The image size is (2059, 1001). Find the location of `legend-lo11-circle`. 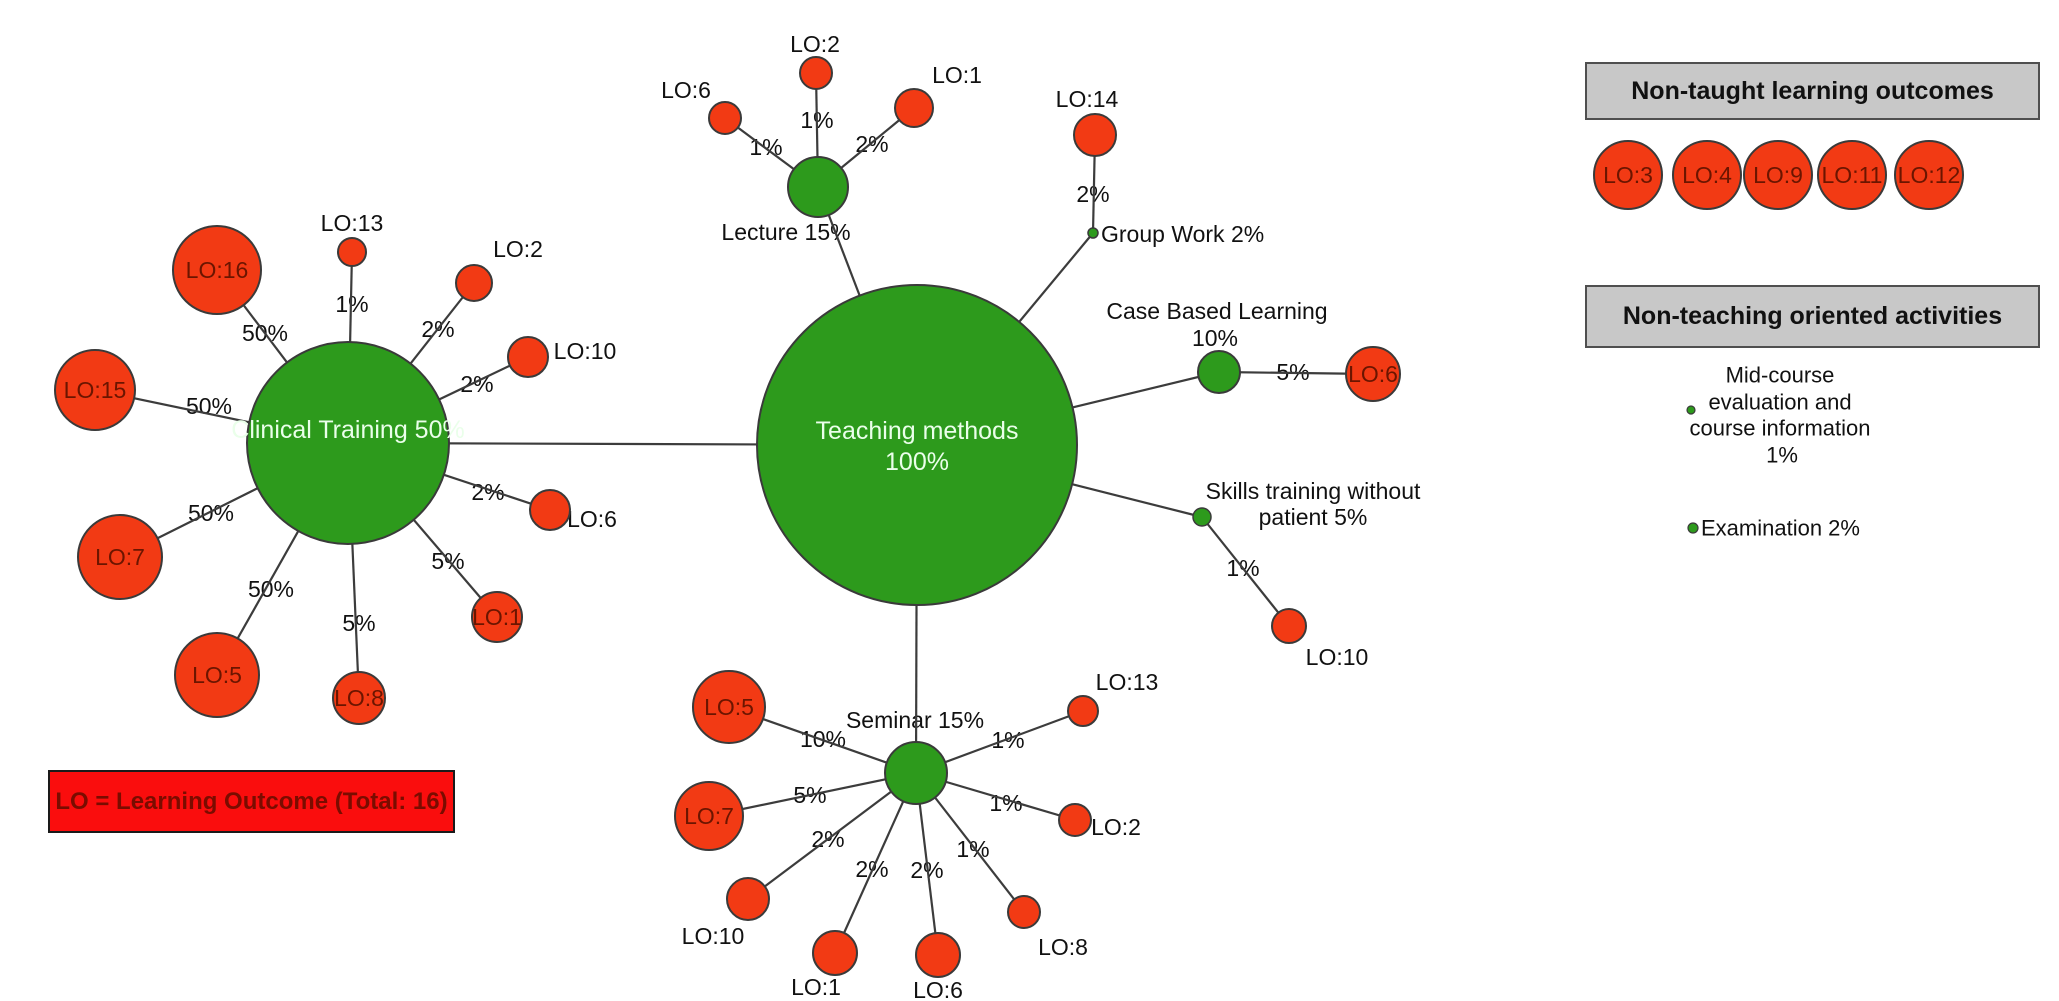

legend-lo11-circle is located at coordinates (1852, 175).